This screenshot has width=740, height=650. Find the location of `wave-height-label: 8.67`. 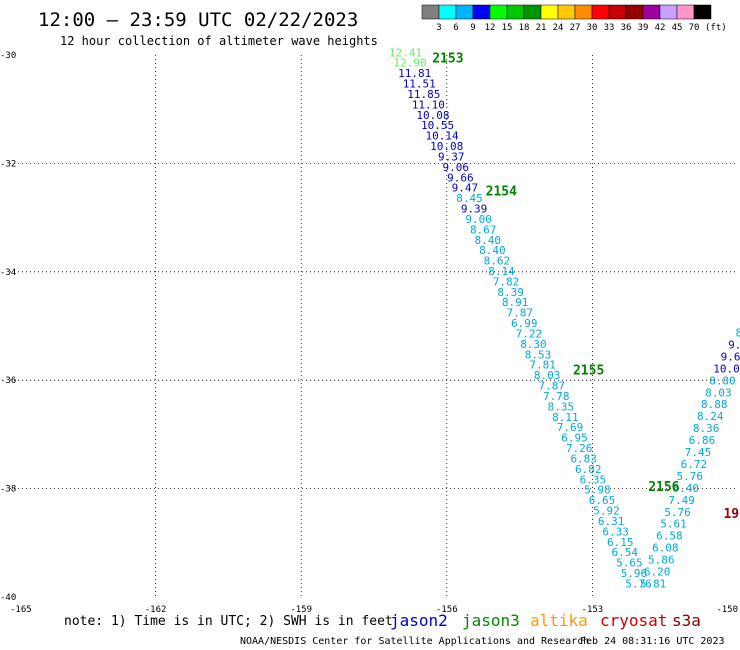

wave-height-label: 8.67 is located at coordinates (483, 229).